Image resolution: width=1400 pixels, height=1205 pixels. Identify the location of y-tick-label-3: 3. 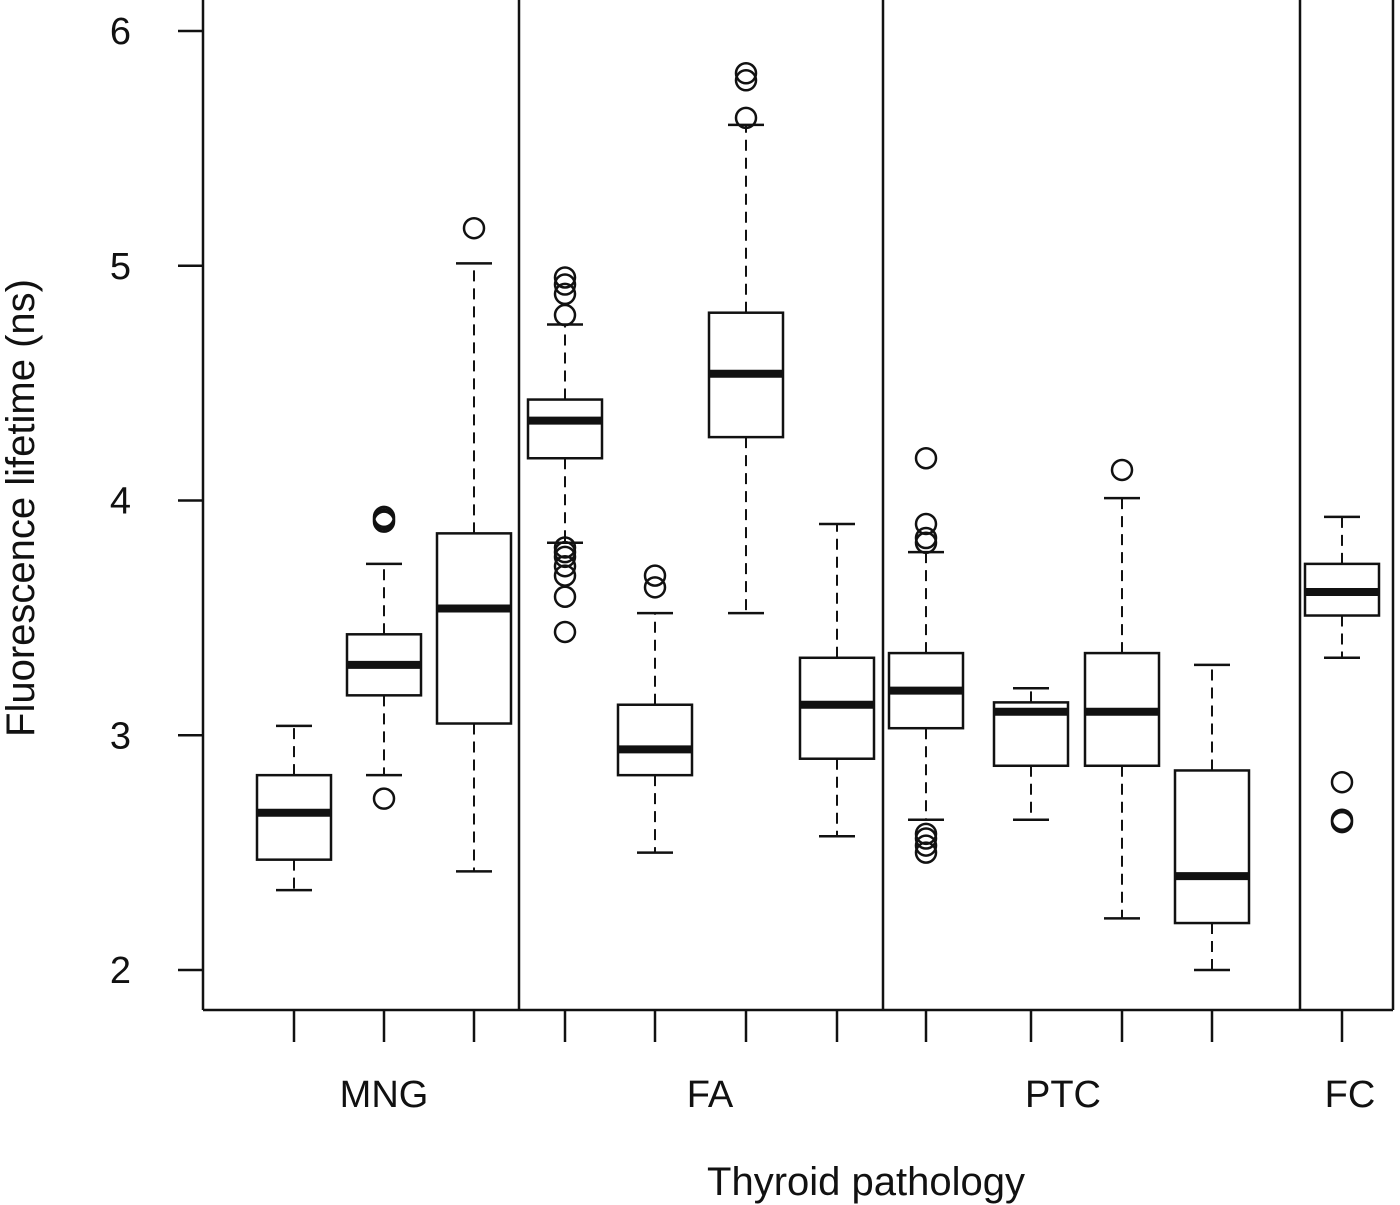
(120, 736).